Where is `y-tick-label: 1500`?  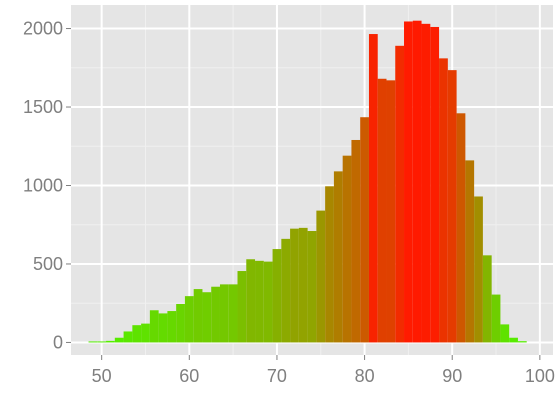
y-tick-label: 1500 is located at coordinates (43, 107).